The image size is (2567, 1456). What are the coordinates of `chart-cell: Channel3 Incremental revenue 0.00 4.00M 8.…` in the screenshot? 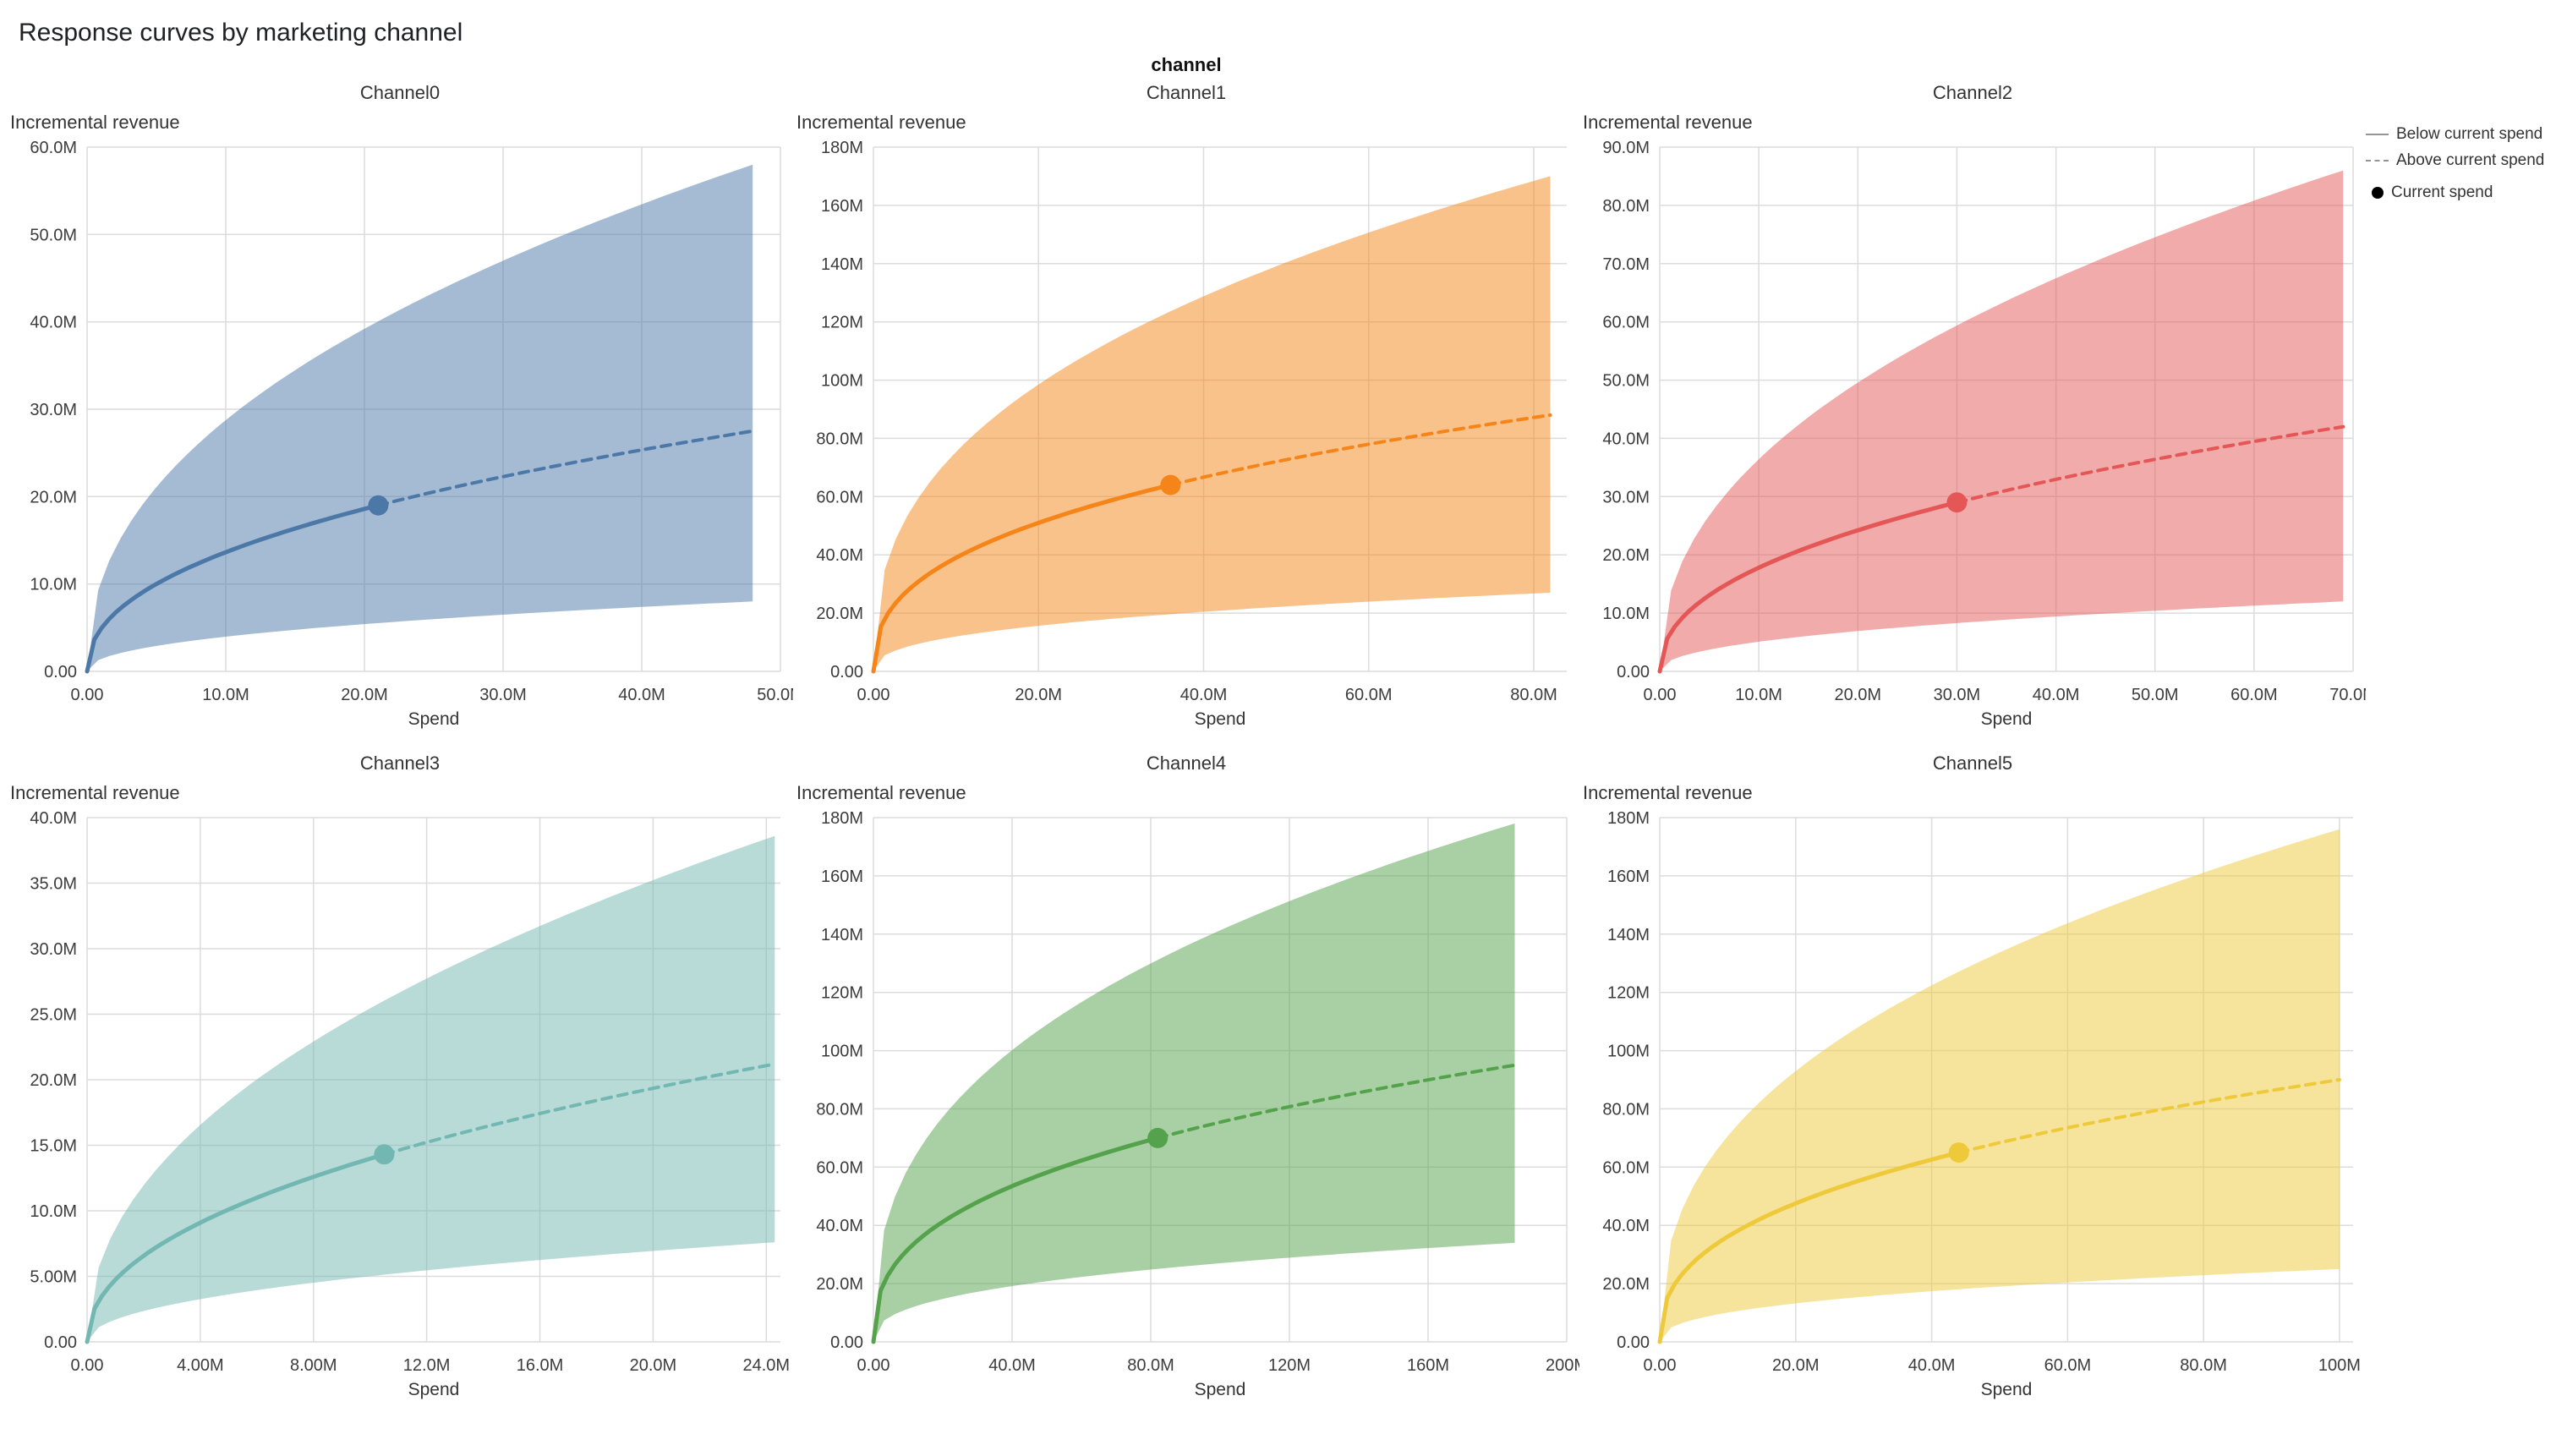 It's located at (400, 1077).